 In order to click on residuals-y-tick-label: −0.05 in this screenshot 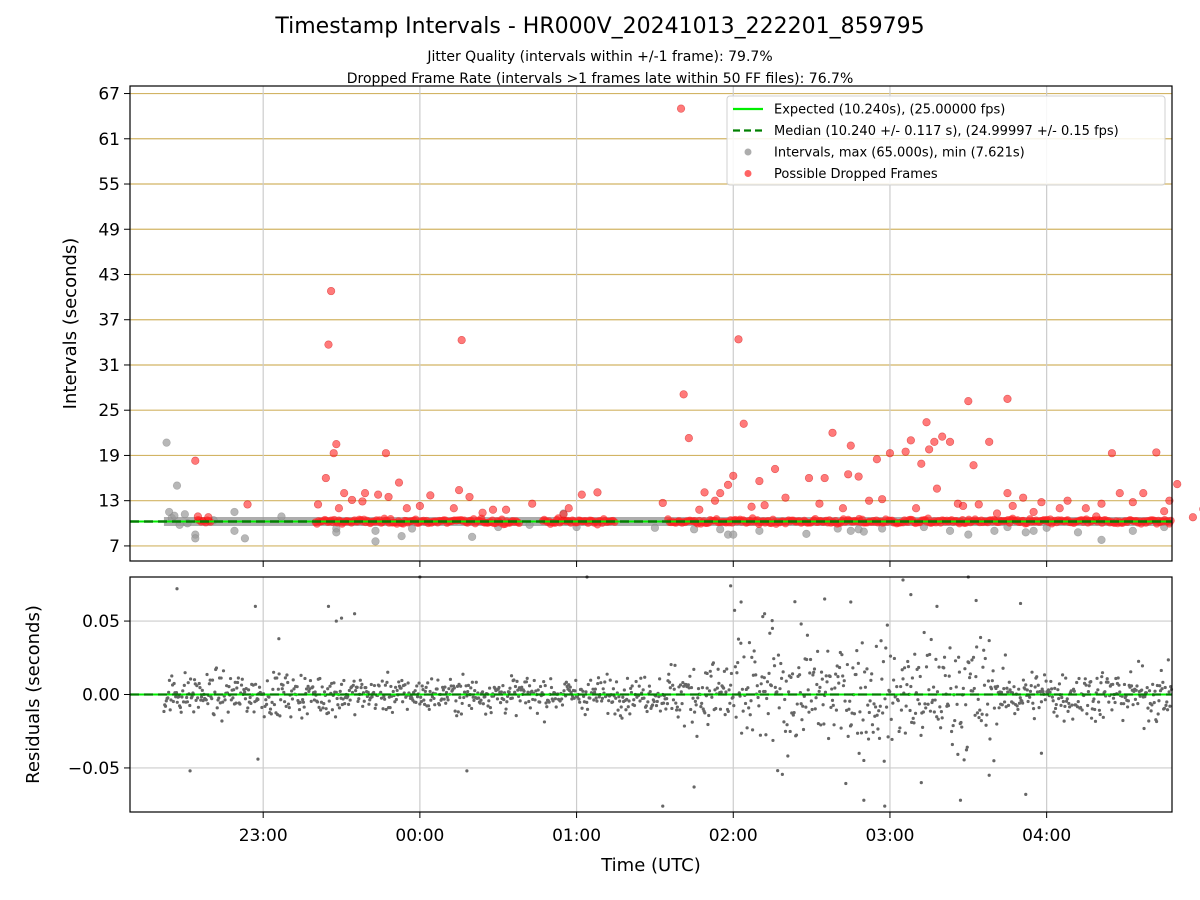, I will do `click(94, 769)`.